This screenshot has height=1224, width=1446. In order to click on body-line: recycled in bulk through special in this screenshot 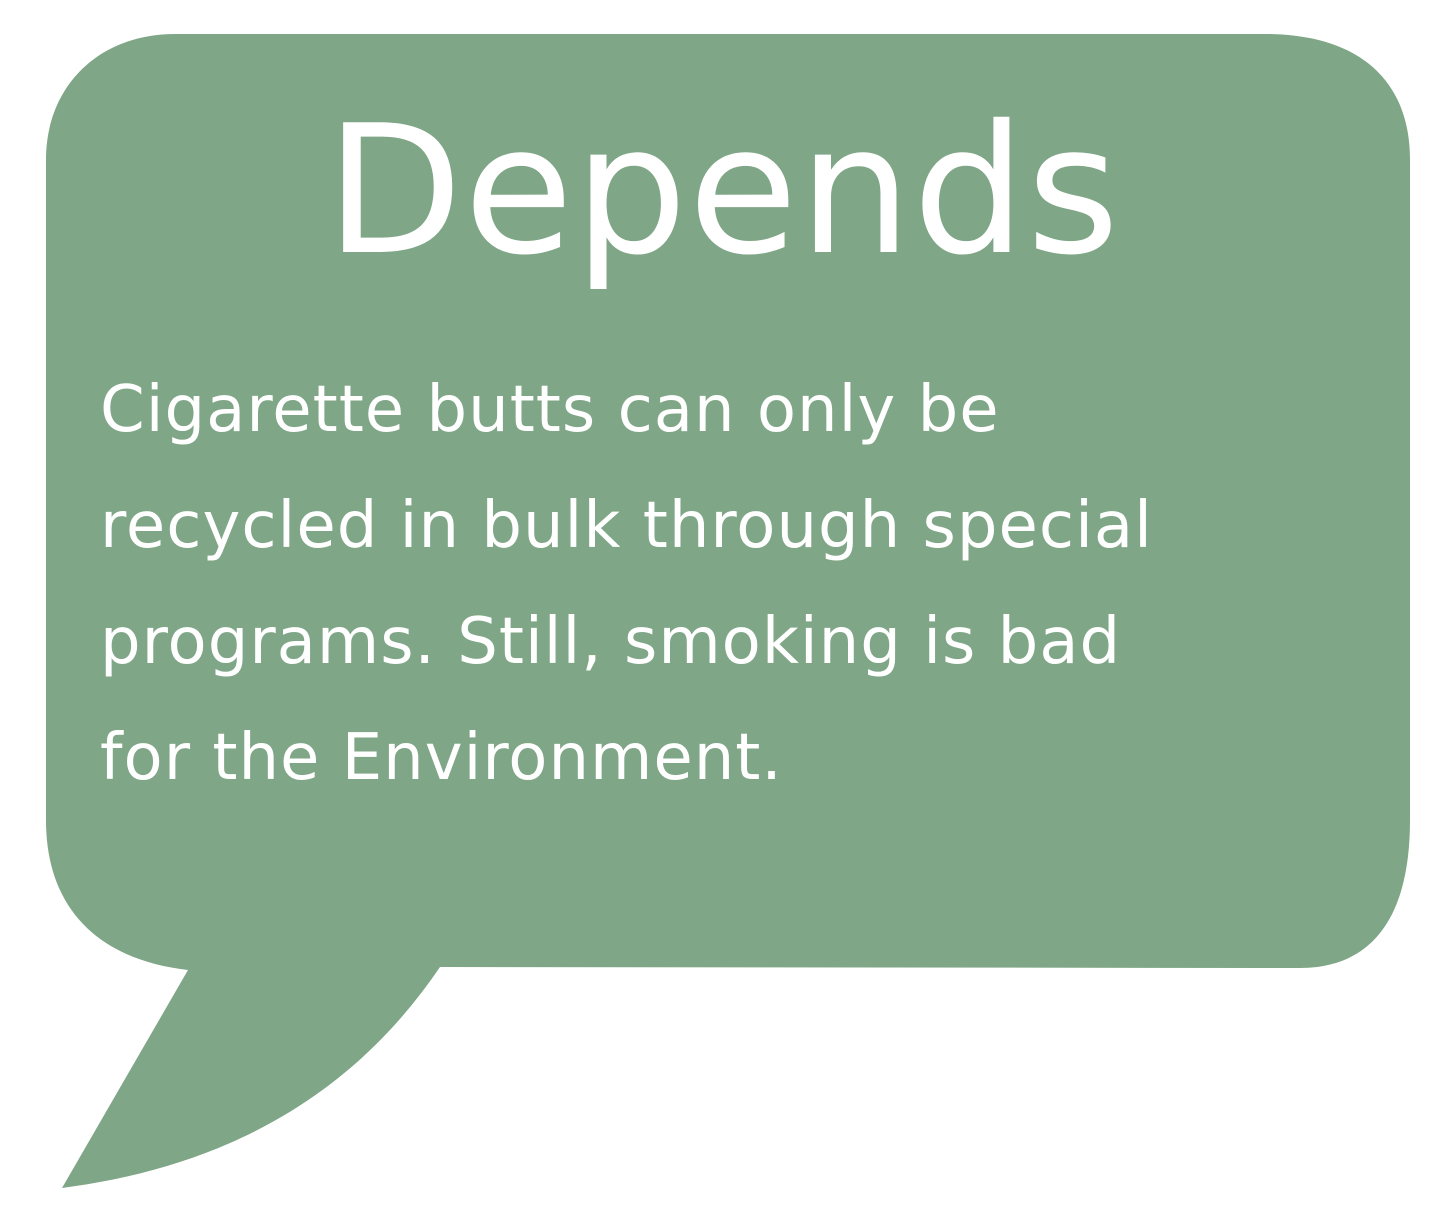, I will do `click(626, 526)`.